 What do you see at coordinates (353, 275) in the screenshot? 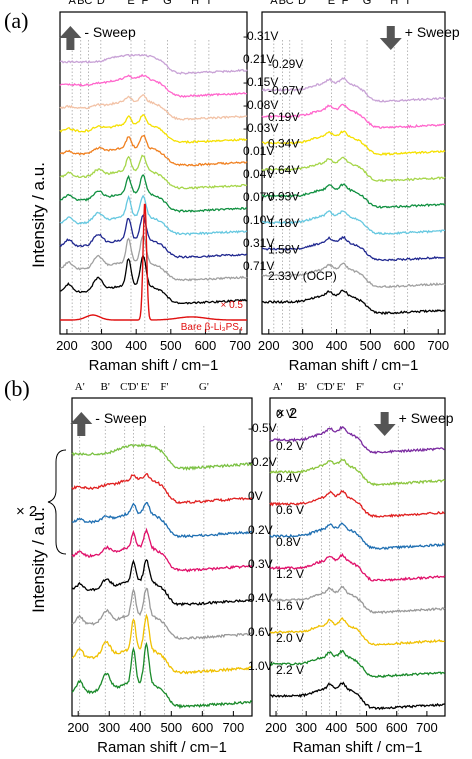
I see `spectrum-line-1.58V` at bounding box center [353, 275].